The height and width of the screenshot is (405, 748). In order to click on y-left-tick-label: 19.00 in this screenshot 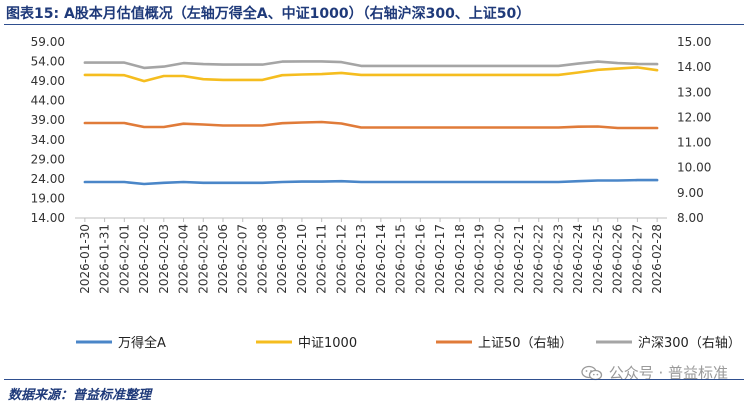, I will do `click(48, 198)`.